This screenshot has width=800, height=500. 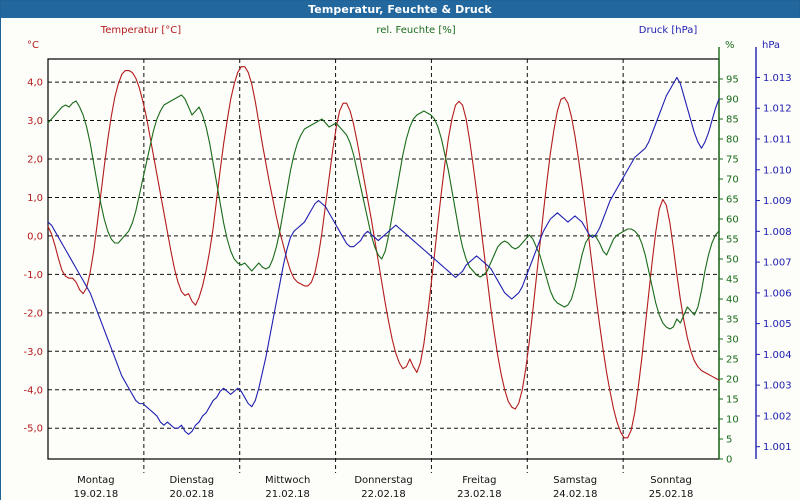 I want to click on left-axis-tick: 0,0, so click(x=35, y=236).